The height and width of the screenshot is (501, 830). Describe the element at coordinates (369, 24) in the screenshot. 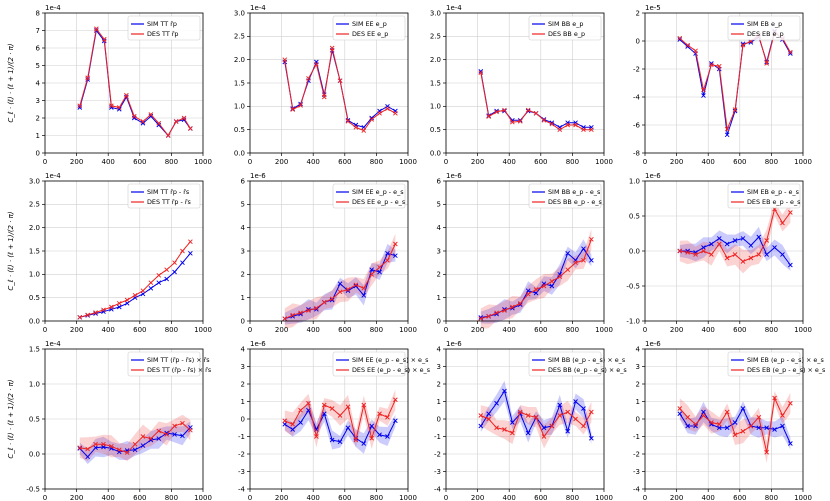

I see `legend-label-sim: SIM EE e_p` at that location.